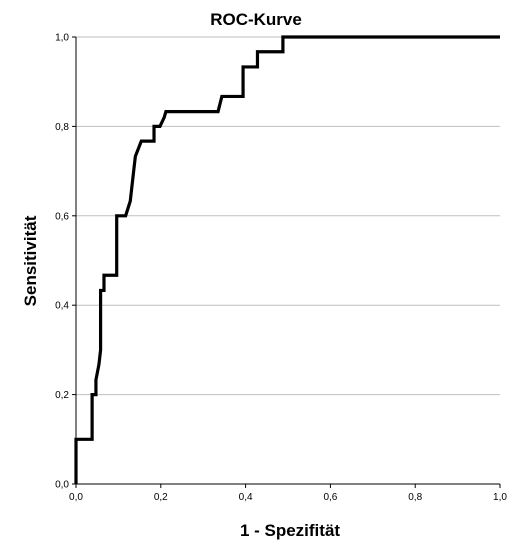  I want to click on x-tick-label: 0,8, so click(415, 497).